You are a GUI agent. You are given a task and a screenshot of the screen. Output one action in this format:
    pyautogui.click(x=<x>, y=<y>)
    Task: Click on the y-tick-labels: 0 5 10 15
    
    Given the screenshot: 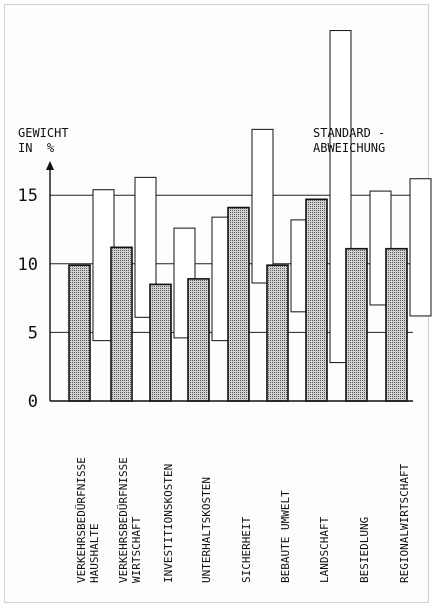 What is the action you would take?
    pyautogui.click(x=28, y=299)
    